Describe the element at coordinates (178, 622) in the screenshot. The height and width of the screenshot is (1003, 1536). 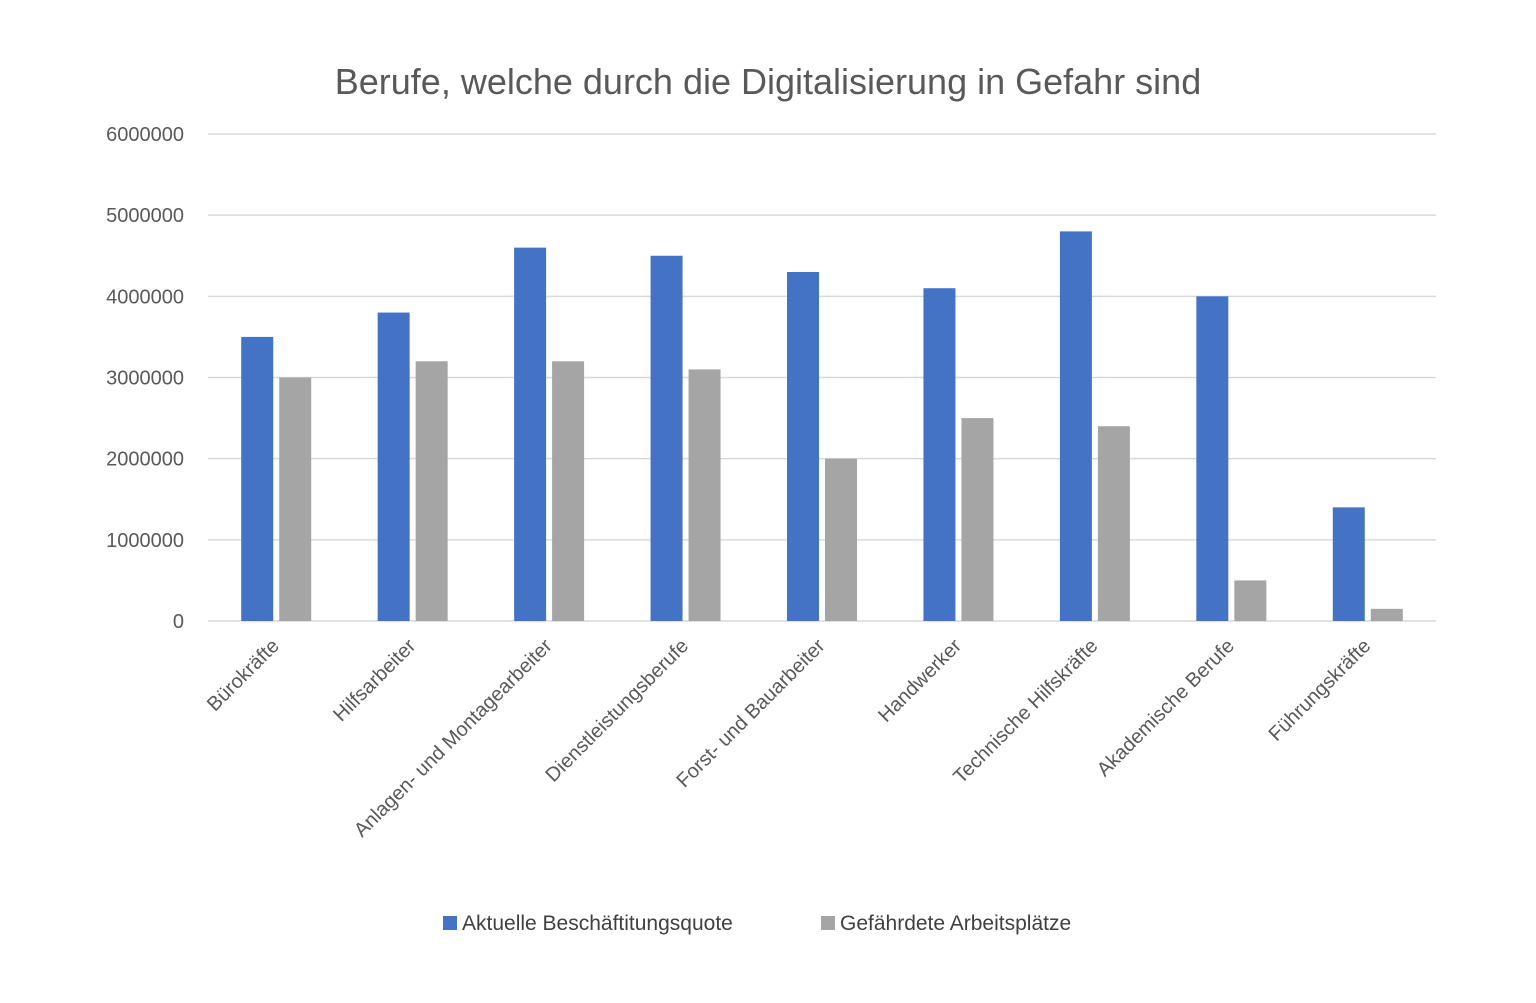
I see `y-tick-label: 0` at that location.